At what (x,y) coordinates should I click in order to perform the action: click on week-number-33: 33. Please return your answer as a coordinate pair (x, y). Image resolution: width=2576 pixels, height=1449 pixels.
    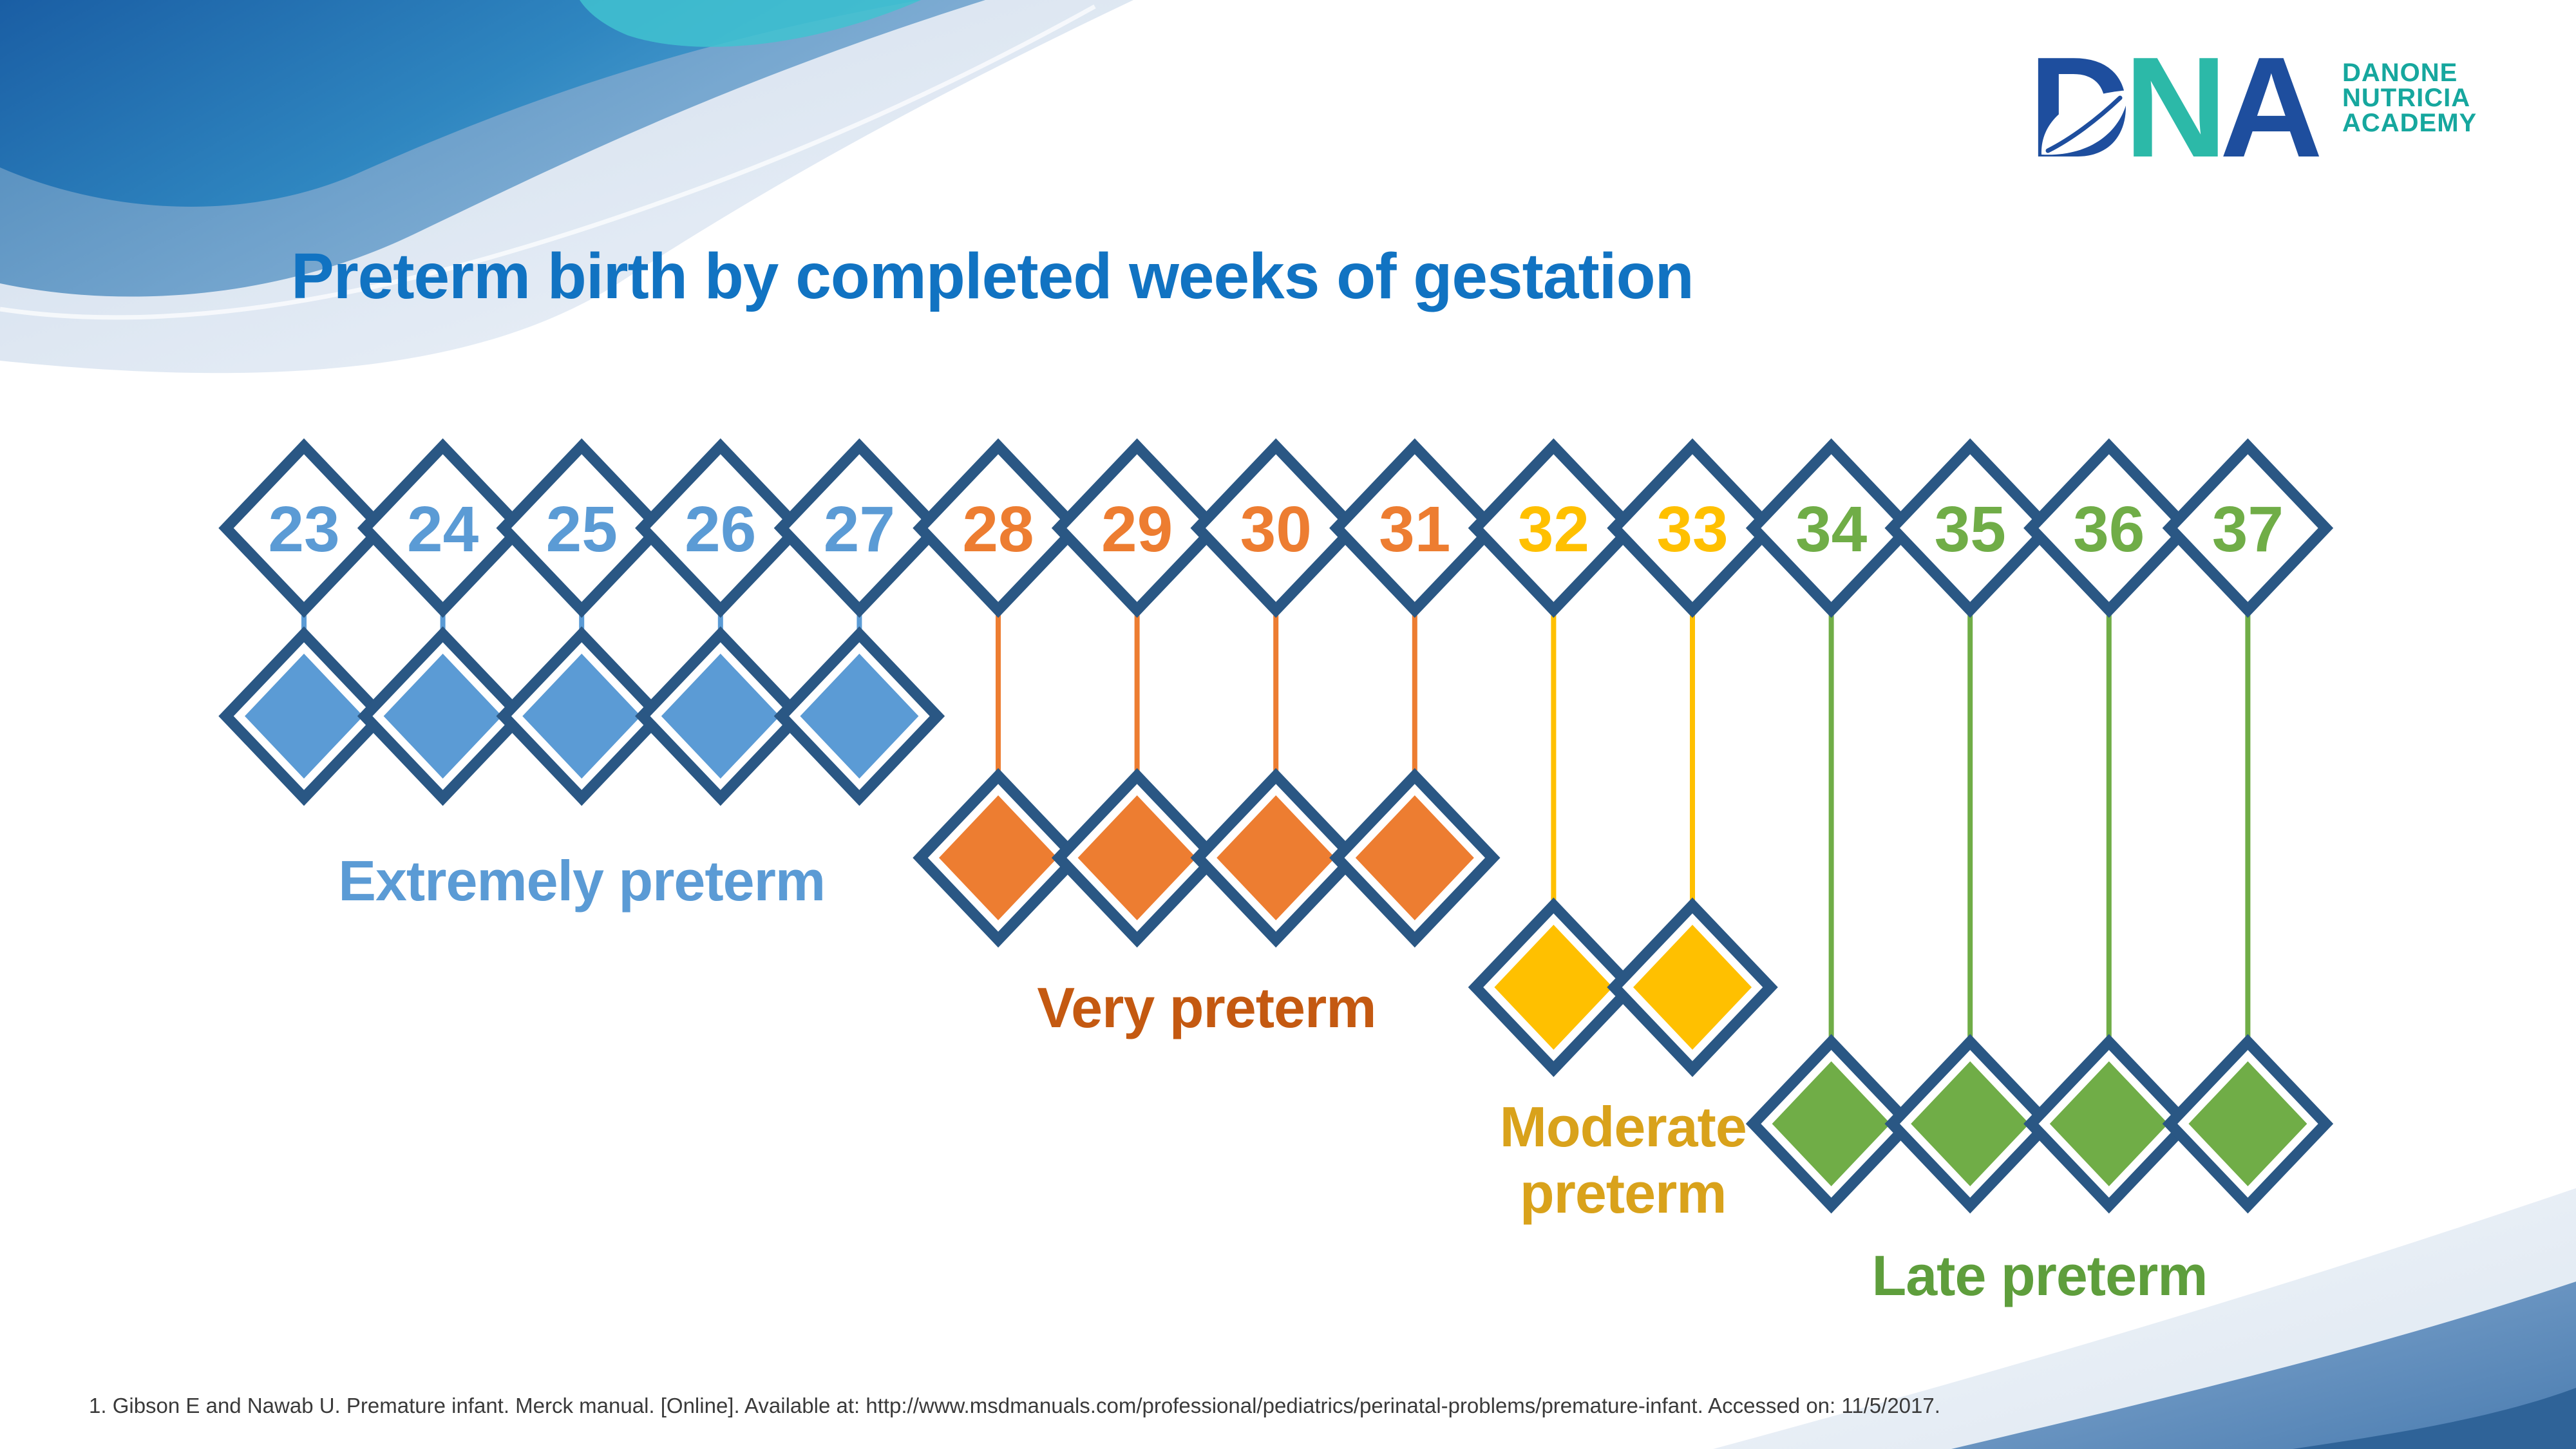
    Looking at the image, I should click on (1692, 529).